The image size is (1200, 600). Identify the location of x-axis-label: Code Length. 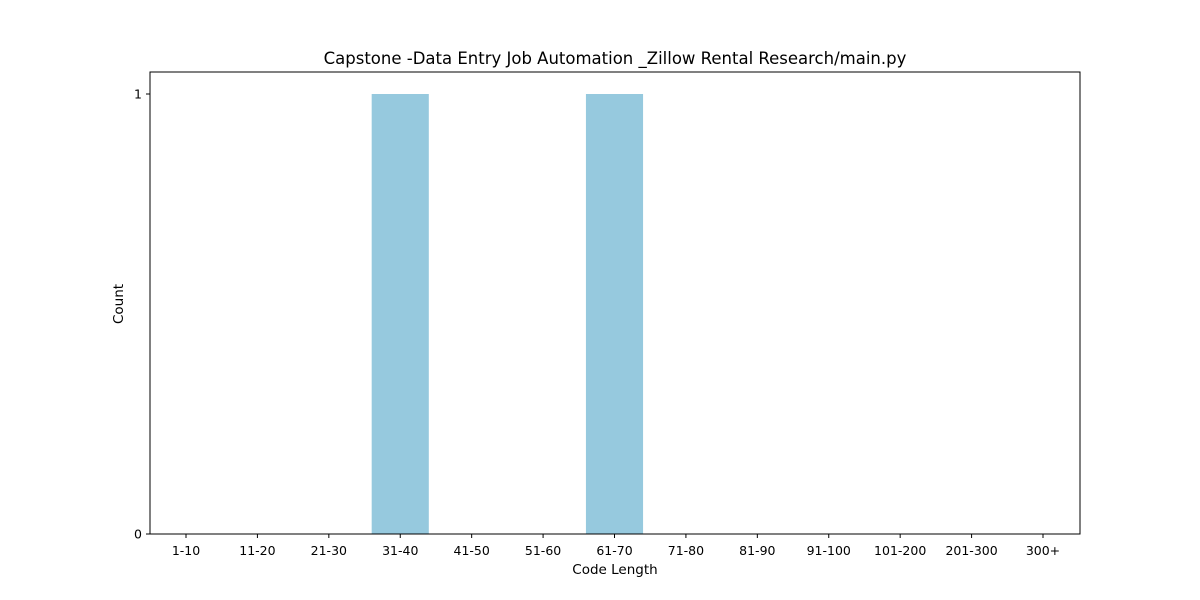
(614, 570).